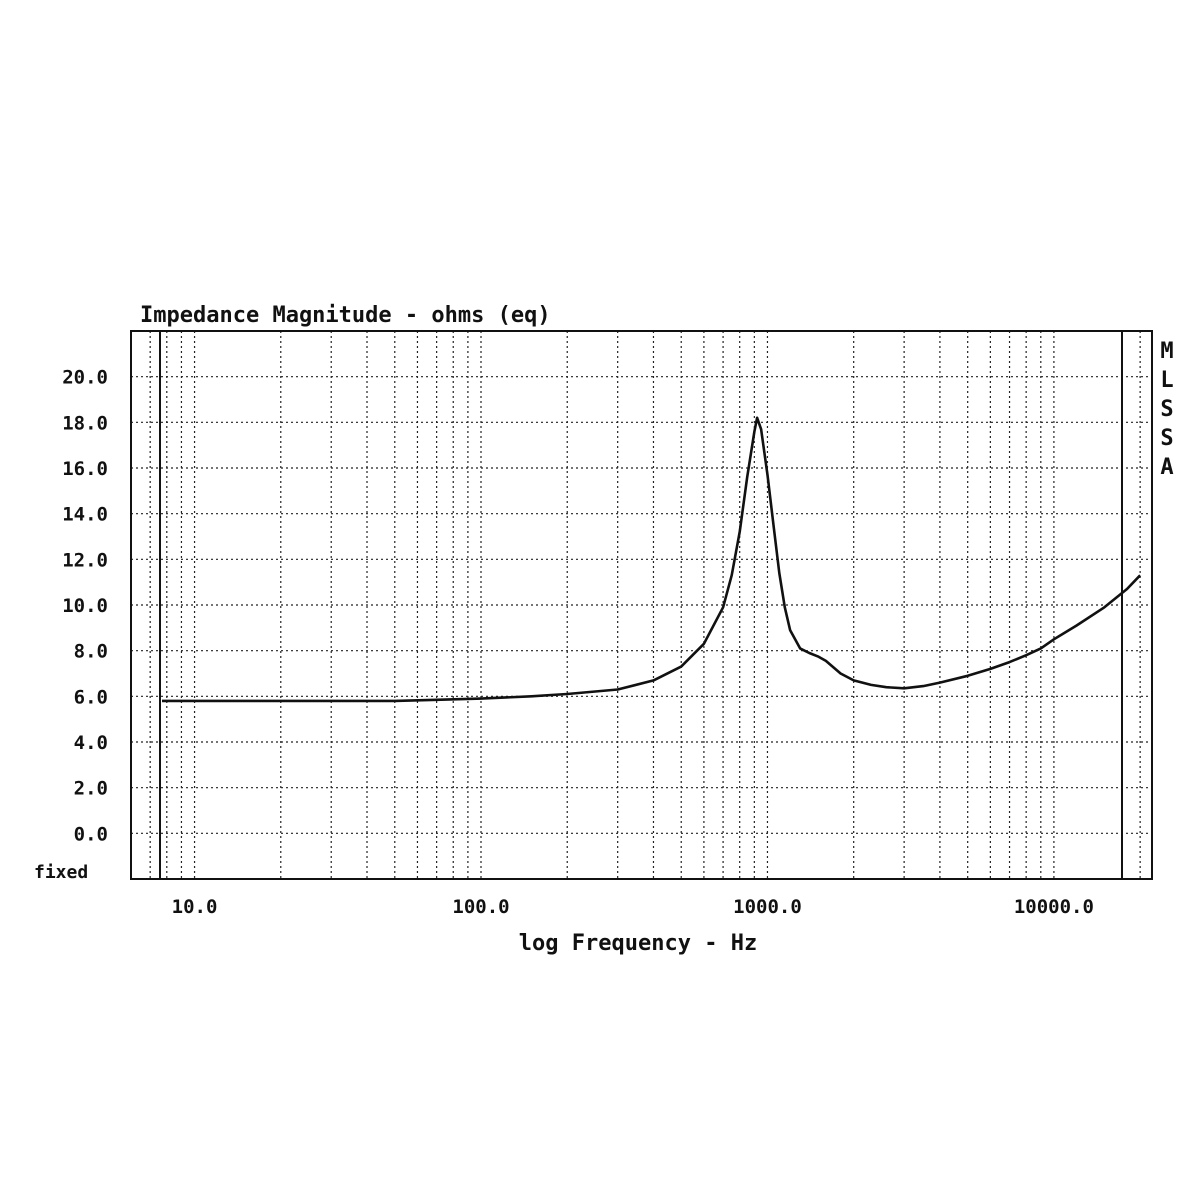 Image resolution: width=1200 pixels, height=1200 pixels. I want to click on y-tick-label: 10.0, so click(85, 606).